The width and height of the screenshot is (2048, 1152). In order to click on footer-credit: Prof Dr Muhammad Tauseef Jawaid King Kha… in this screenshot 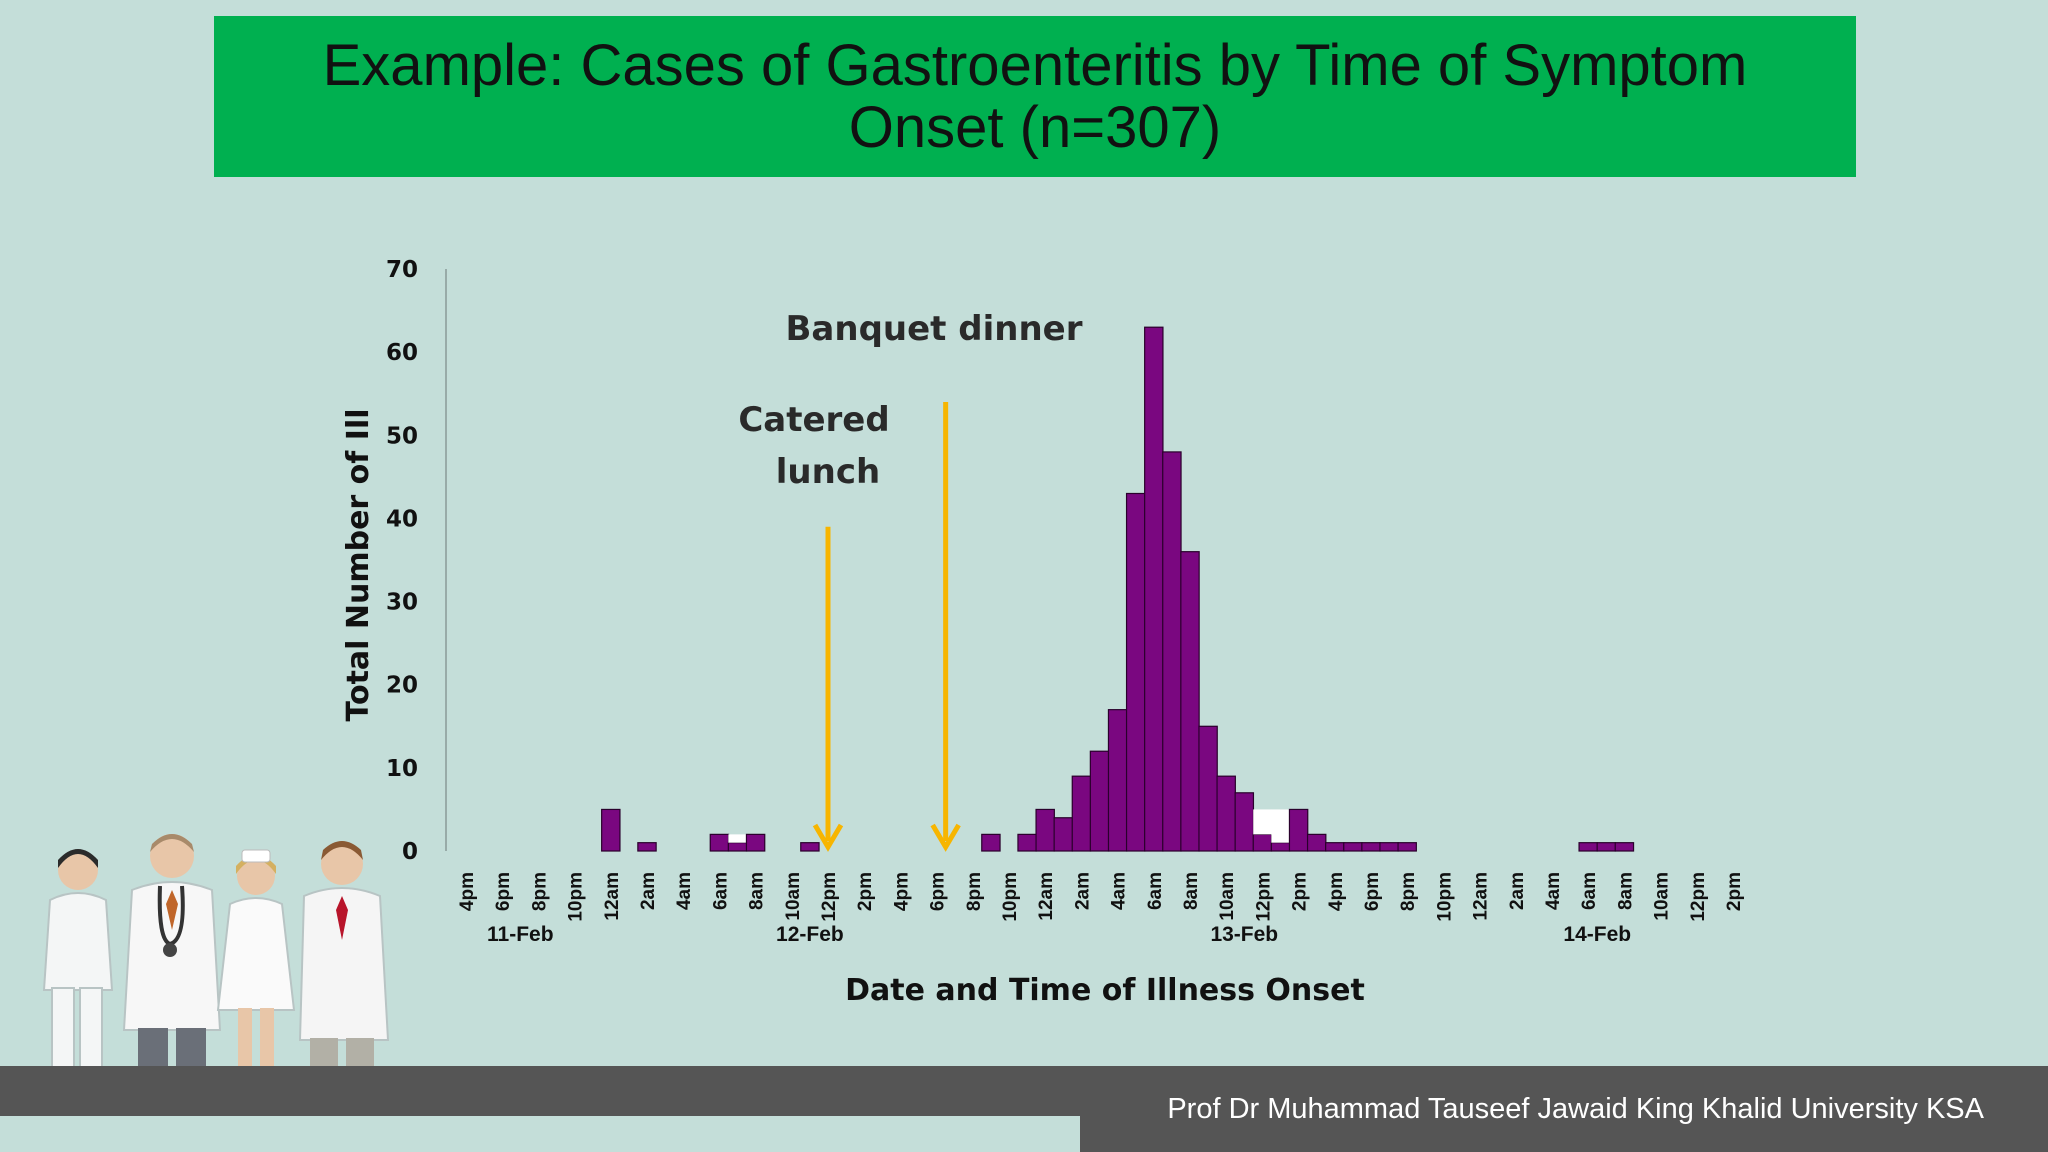, I will do `click(1564, 1109)`.